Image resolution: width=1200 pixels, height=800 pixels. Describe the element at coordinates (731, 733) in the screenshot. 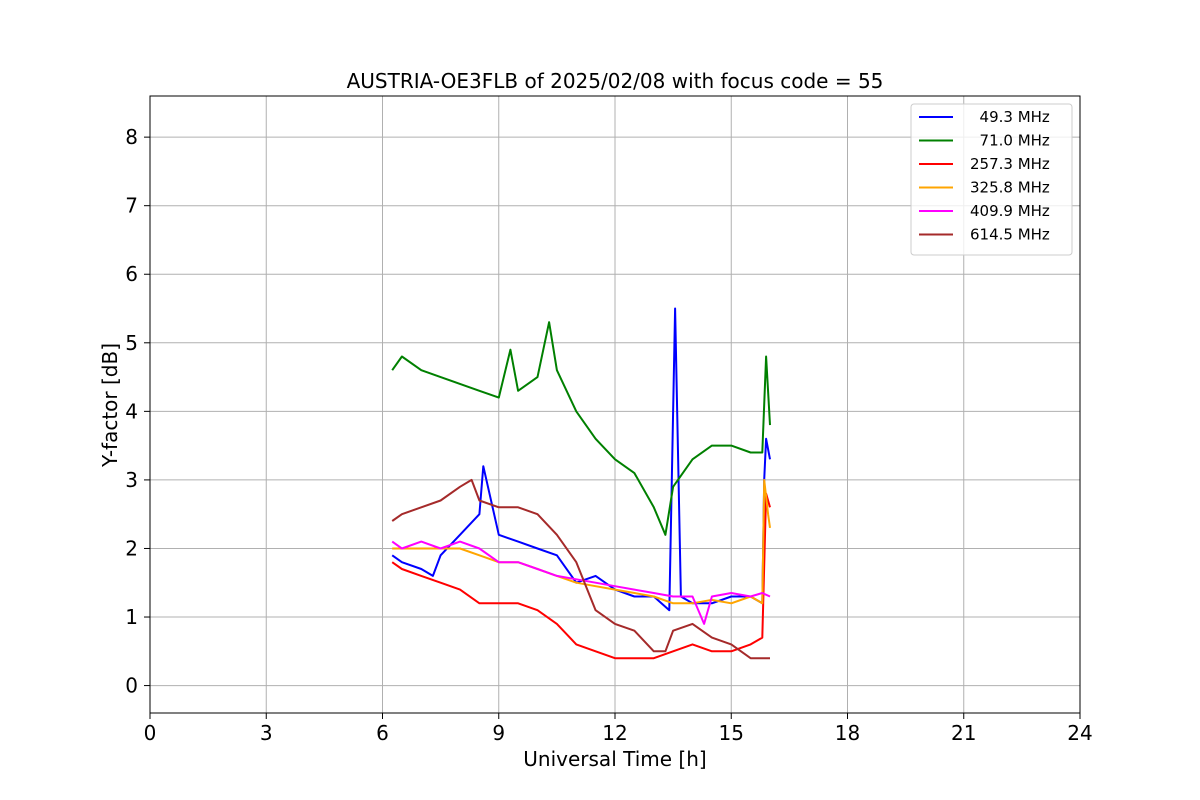

I see `x-tick-label: 15` at that location.